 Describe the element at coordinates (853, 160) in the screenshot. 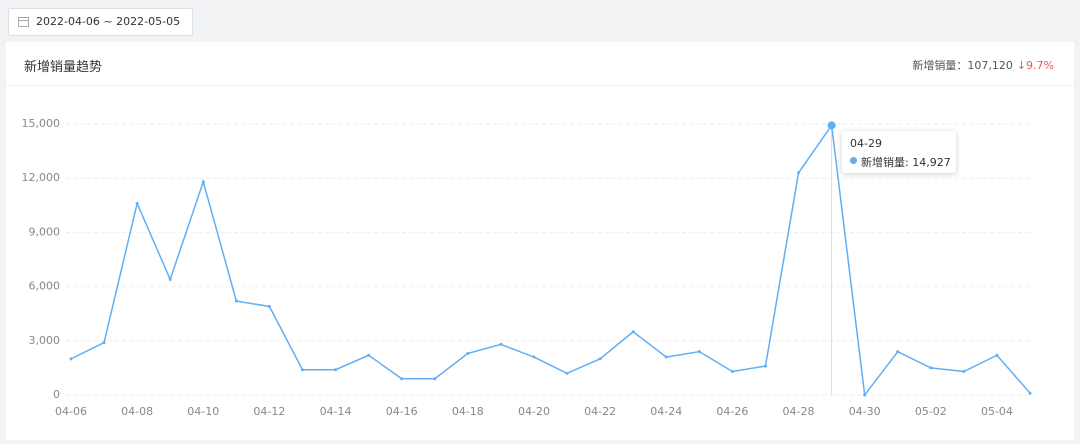

I see `tooltip-dot` at that location.